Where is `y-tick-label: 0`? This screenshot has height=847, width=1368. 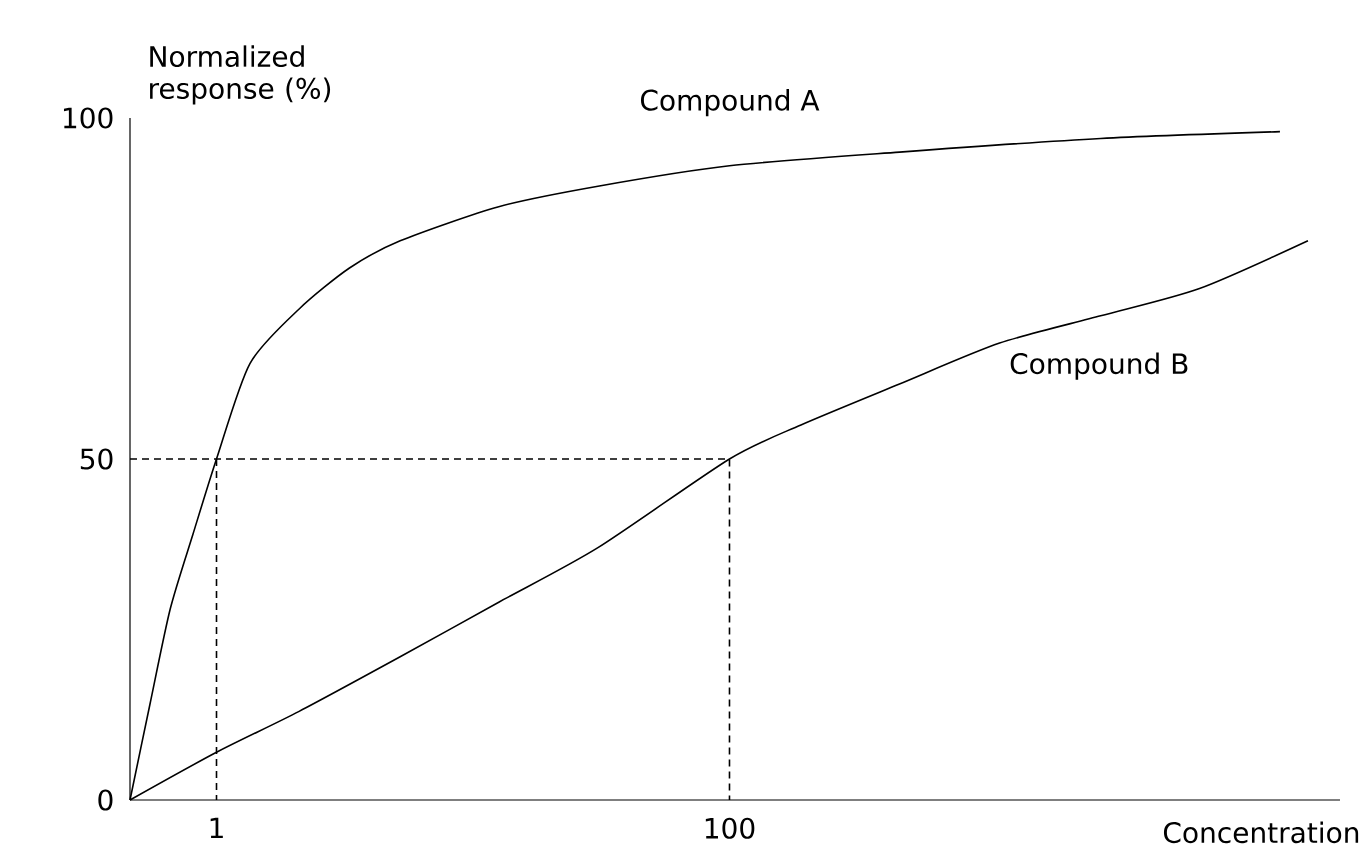 y-tick-label: 0 is located at coordinates (105, 800).